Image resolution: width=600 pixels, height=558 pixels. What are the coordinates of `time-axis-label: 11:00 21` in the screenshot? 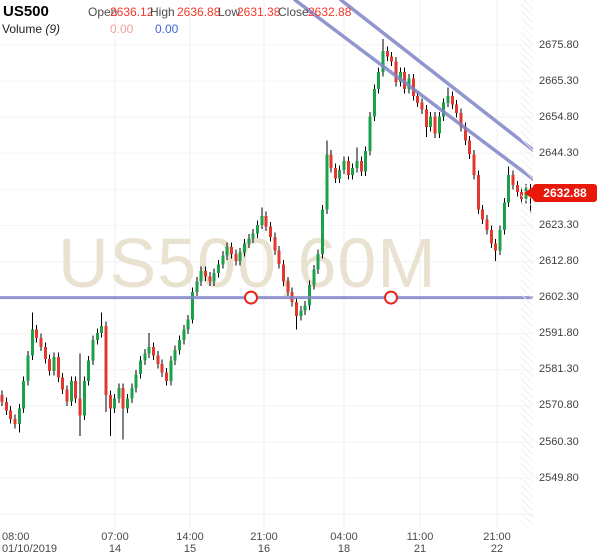 It's located at (420, 543).